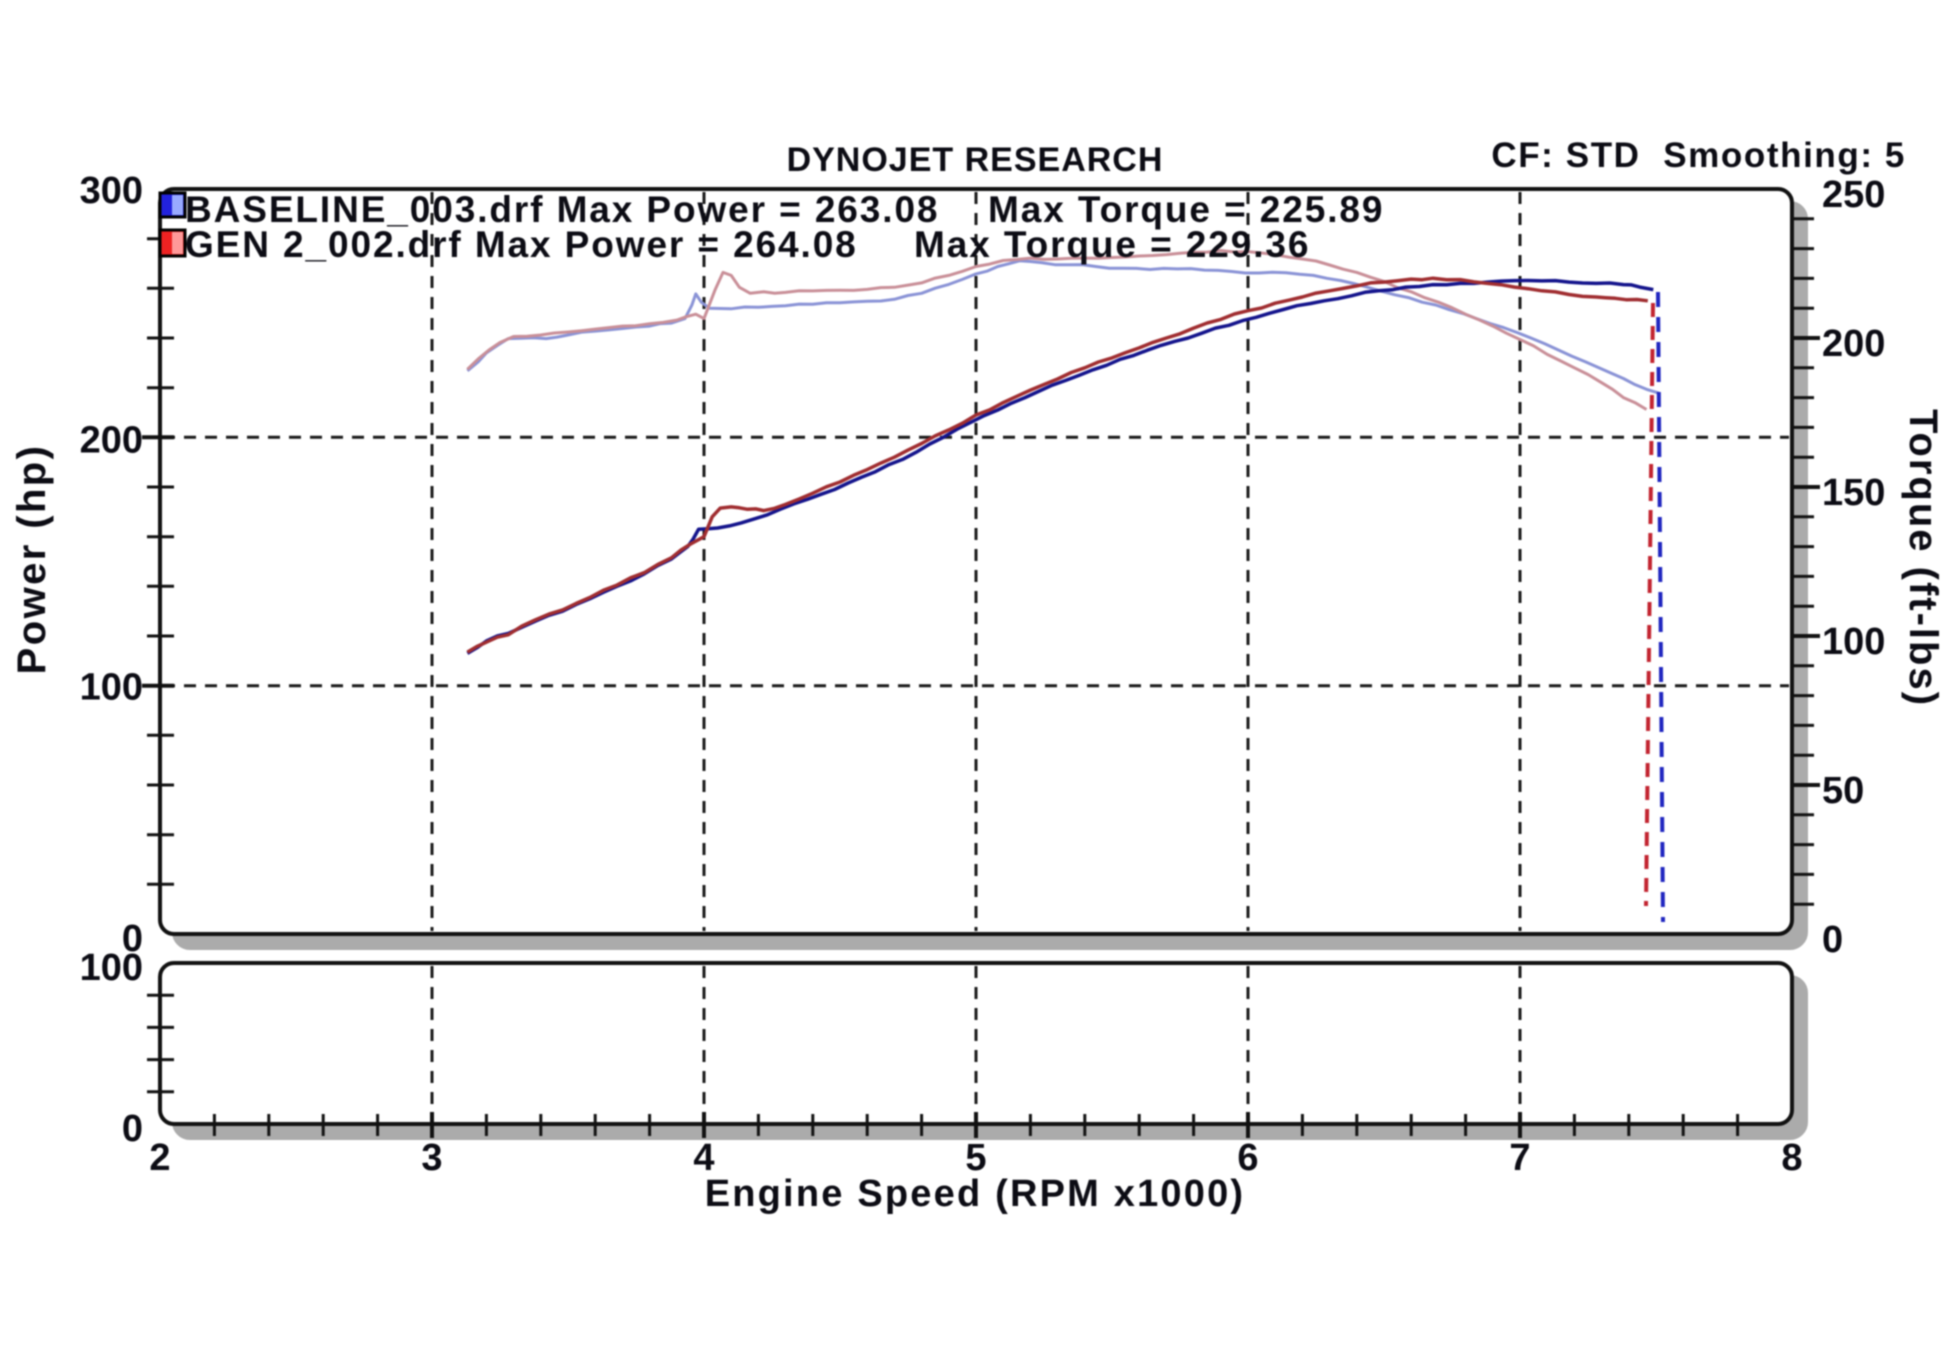  I want to click on svg-text: 50, so click(1843, 791).